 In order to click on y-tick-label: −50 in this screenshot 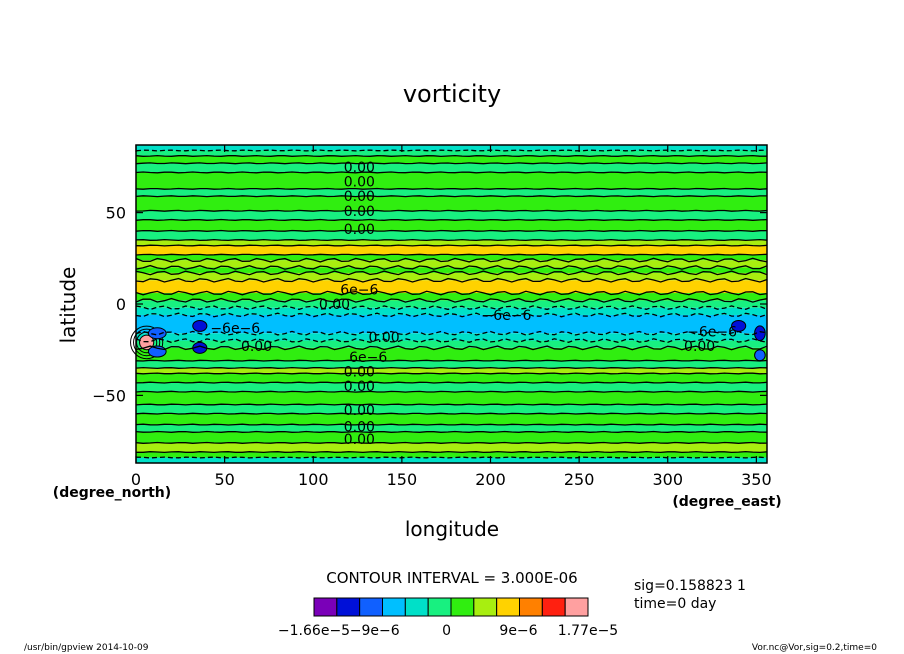, I will do `click(109, 395)`.